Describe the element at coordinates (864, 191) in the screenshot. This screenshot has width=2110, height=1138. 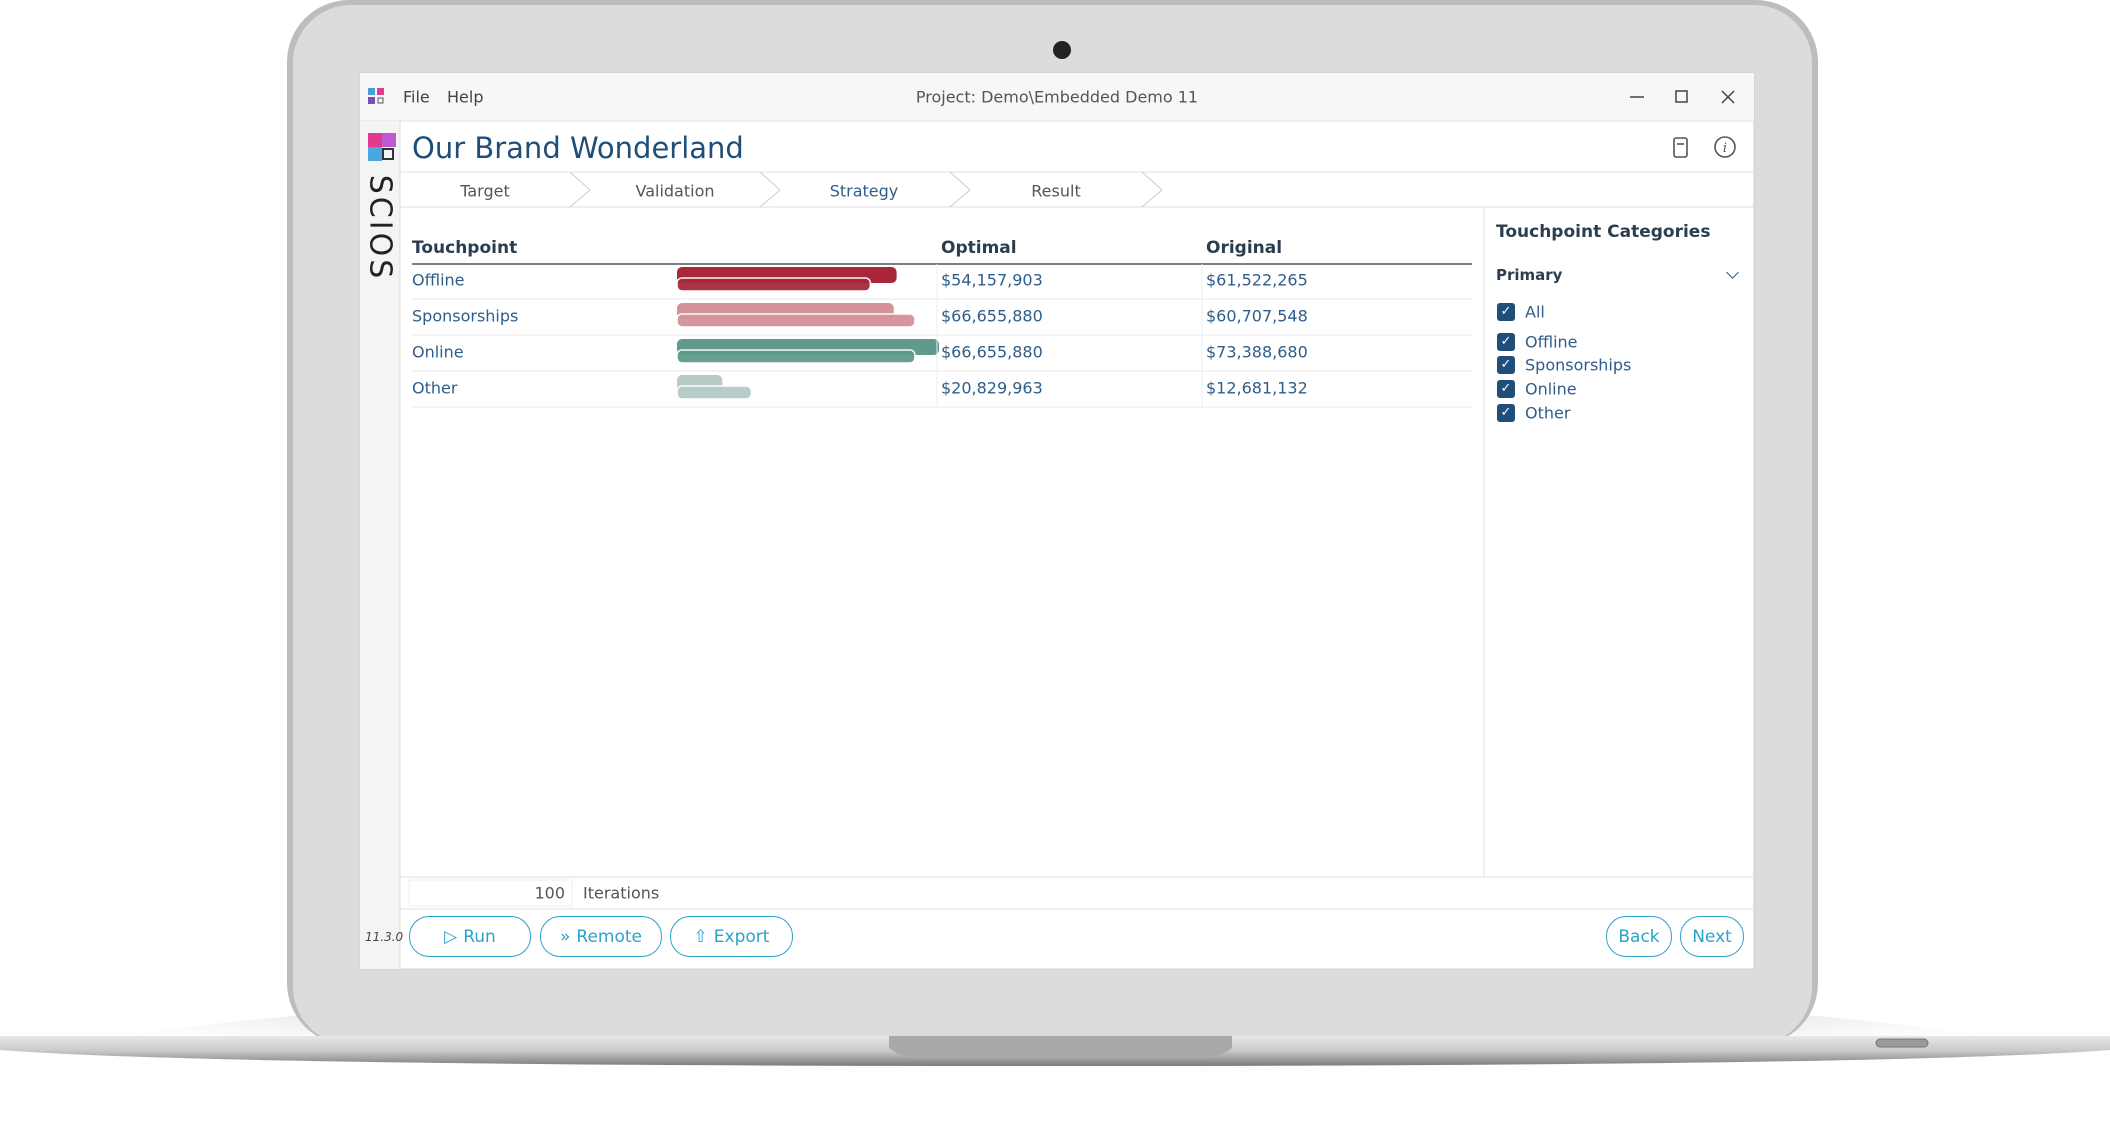
I see `tab: Strategy` at that location.